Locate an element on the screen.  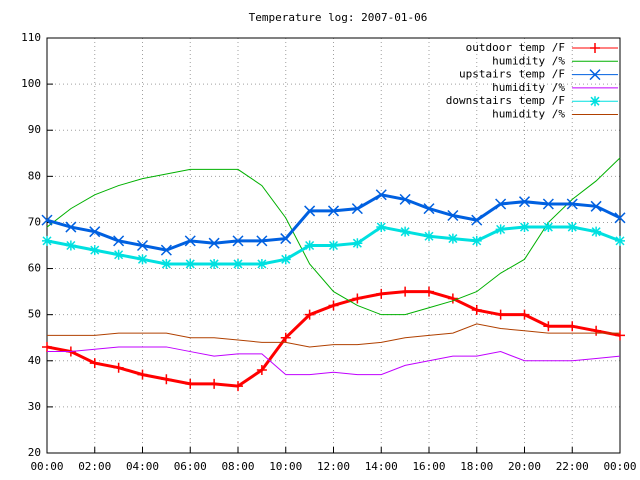
x-tick-label: 10:00 is located at coordinates (285, 466).